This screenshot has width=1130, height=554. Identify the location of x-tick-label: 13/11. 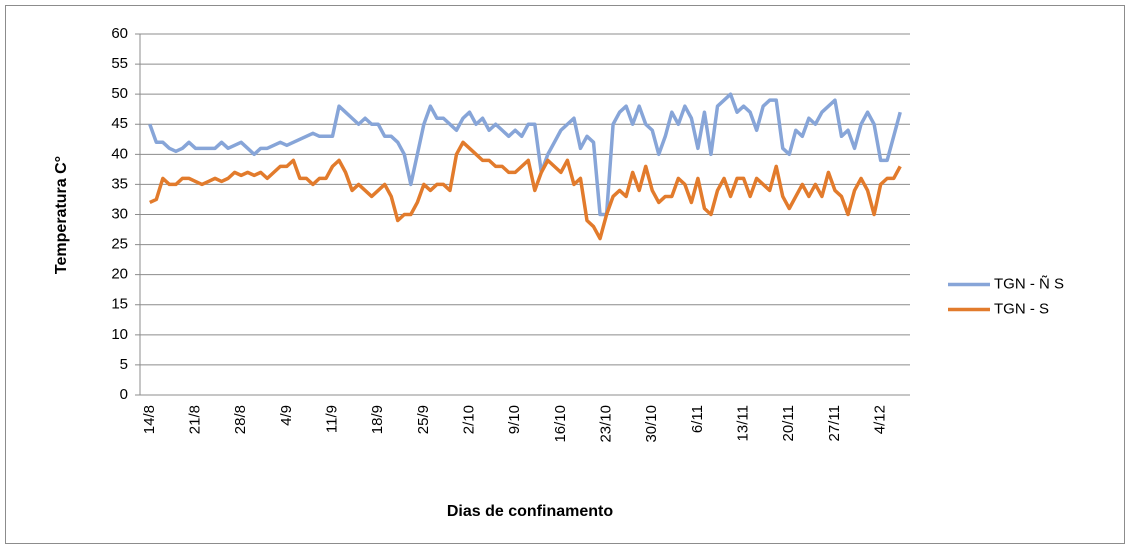
(743, 423).